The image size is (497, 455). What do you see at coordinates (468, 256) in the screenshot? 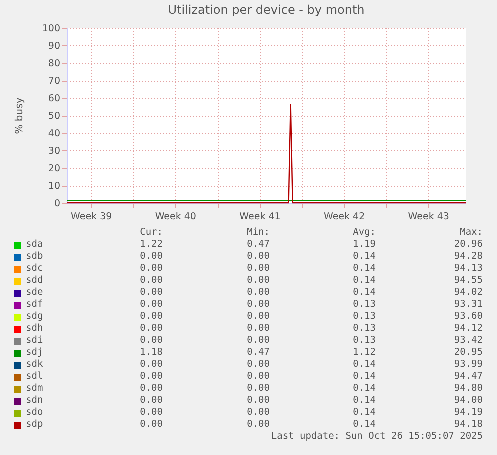
I see `text: 94.28` at bounding box center [468, 256].